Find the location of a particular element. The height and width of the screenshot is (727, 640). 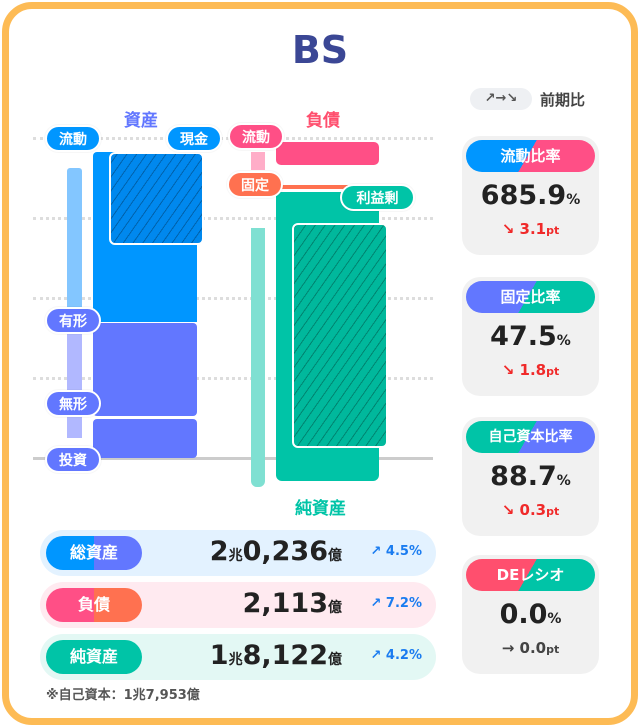

ratio-card-de: DEレシオ 0.0% → 0.0pt is located at coordinates (530, 614).